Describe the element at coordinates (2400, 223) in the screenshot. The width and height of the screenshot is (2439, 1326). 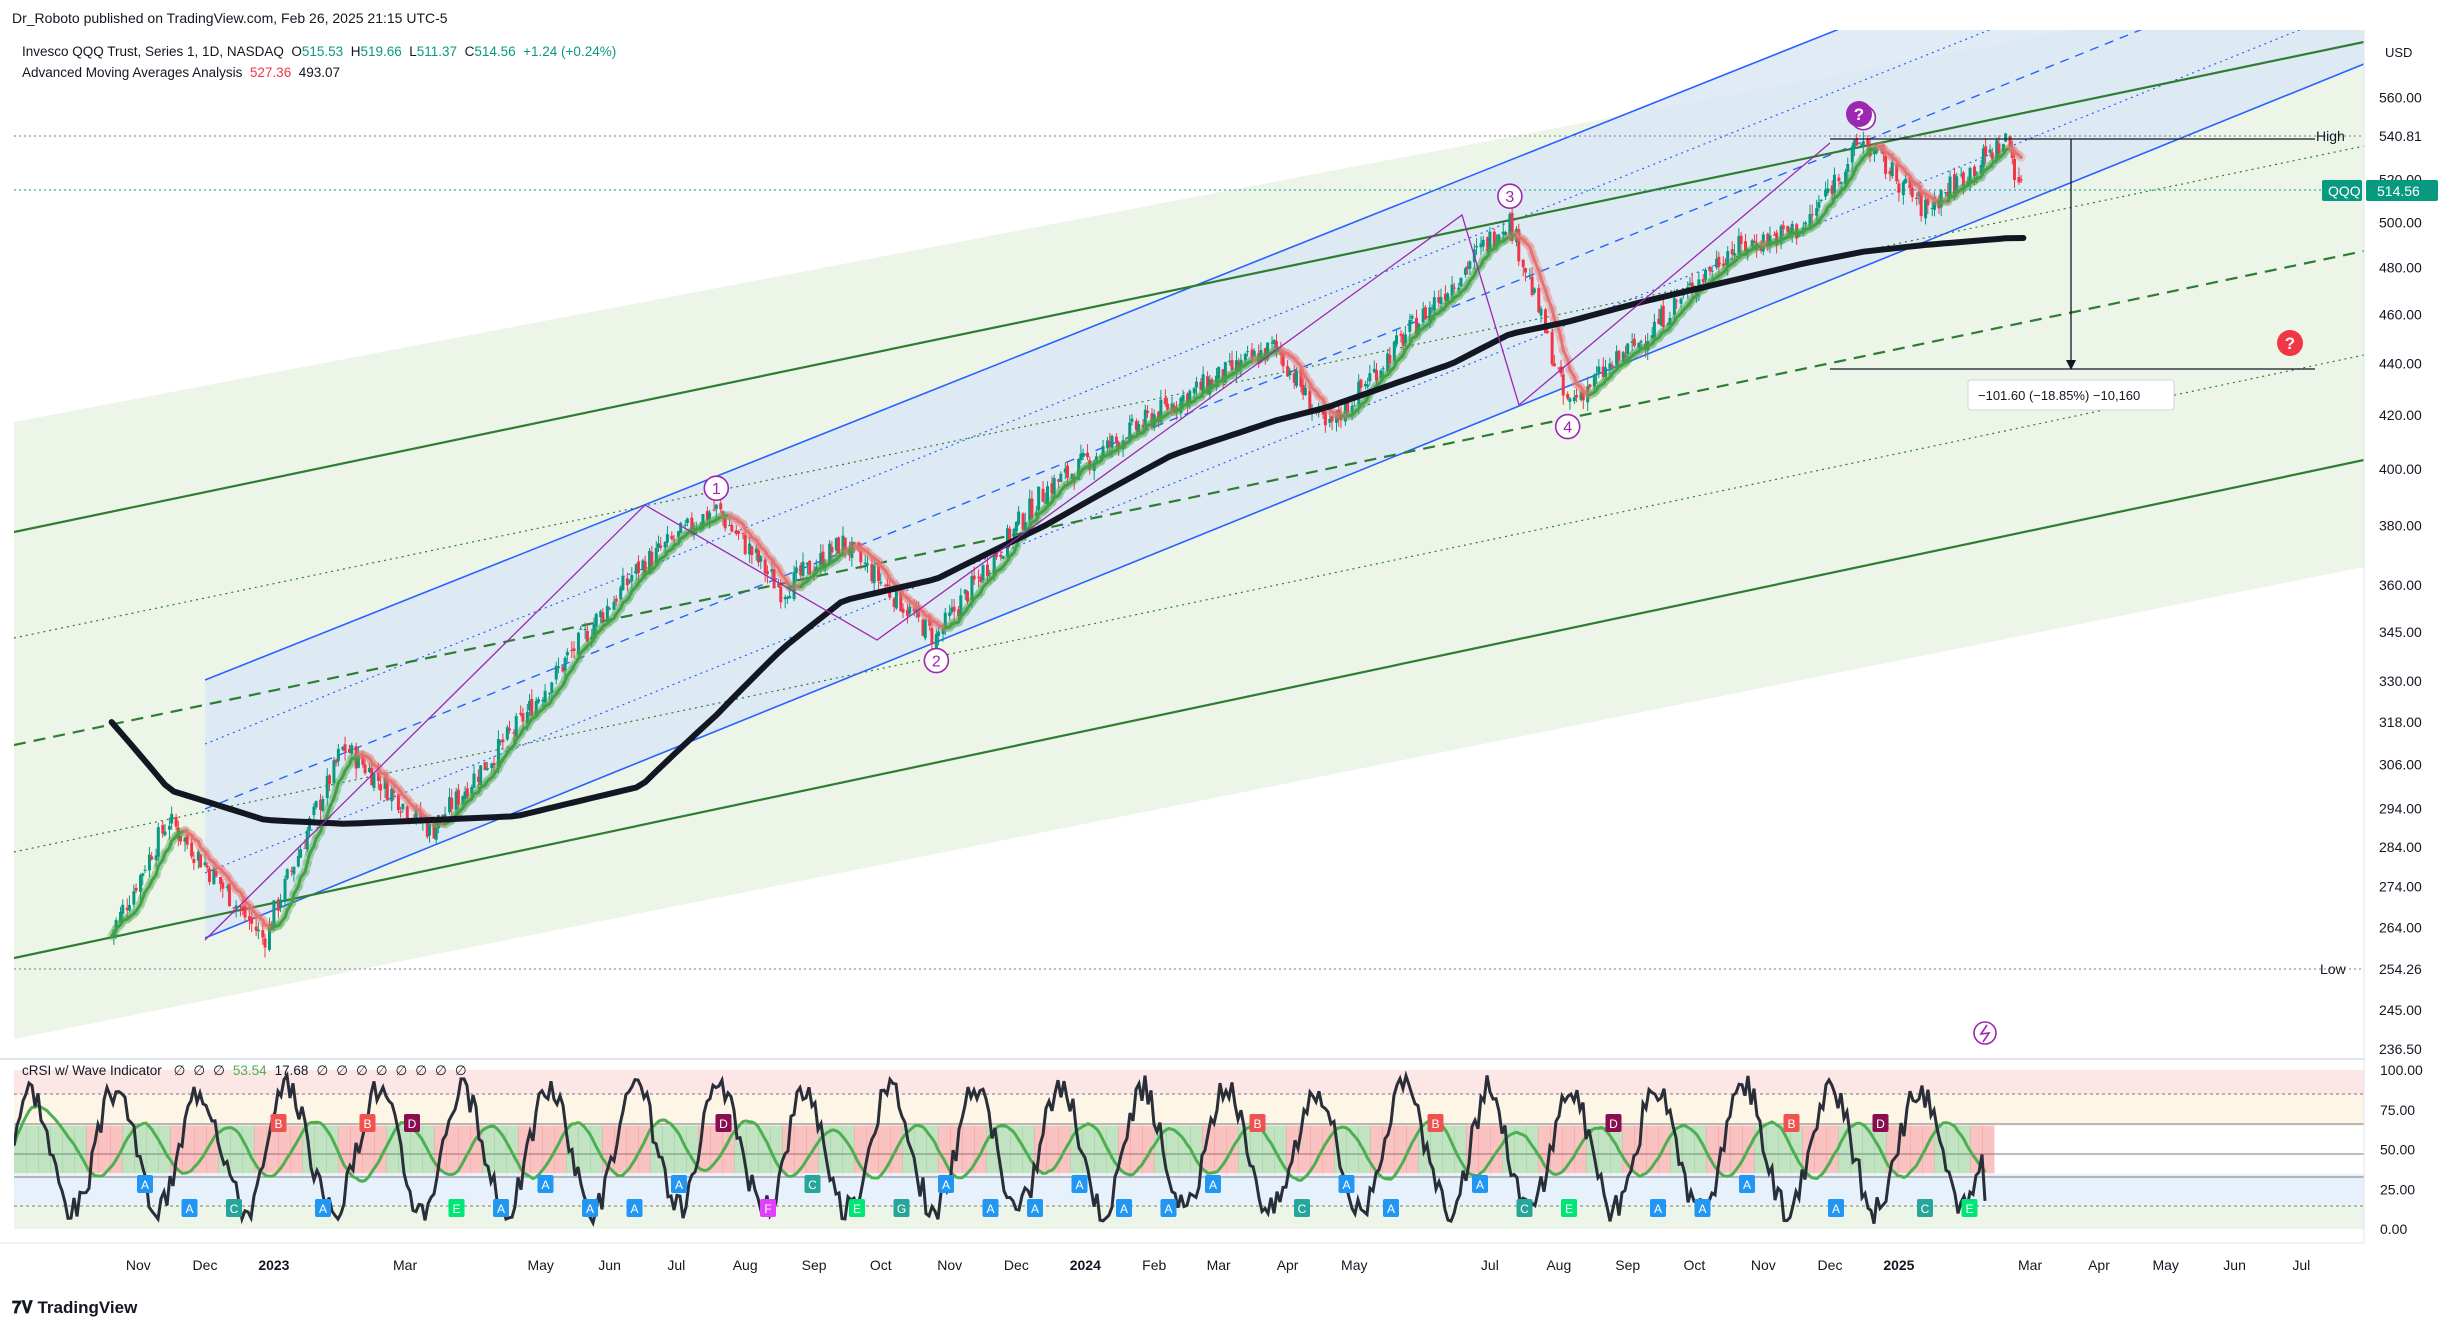
I see `price-tick-3: 500.00` at that location.